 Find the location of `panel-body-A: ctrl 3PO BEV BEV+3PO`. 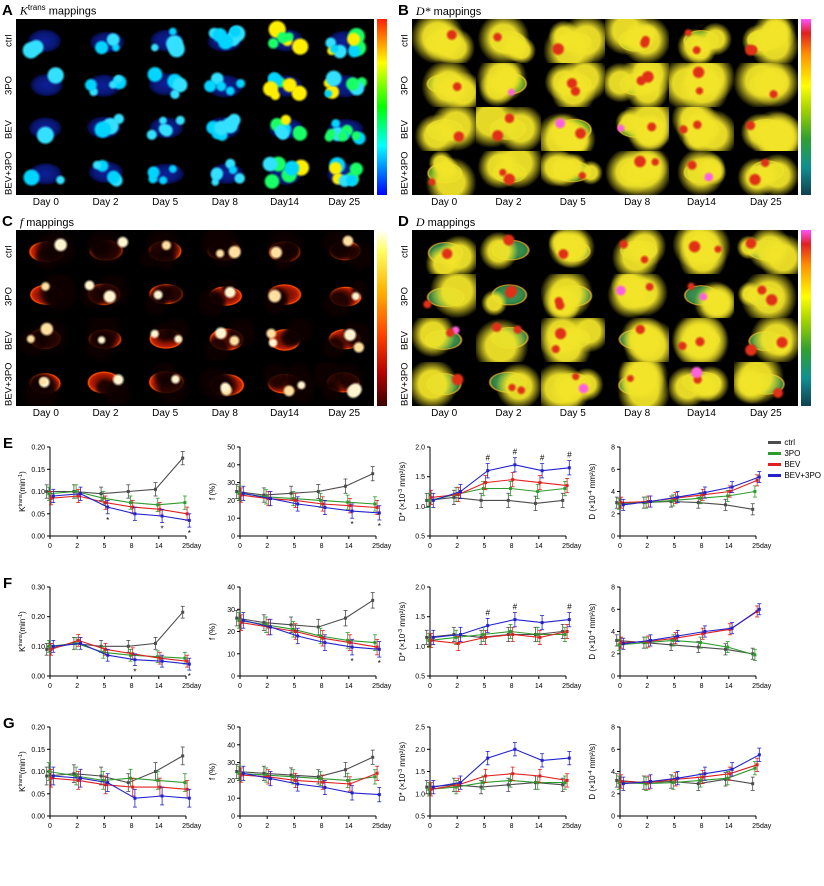

panel-body-A: ctrl 3PO BEV BEV+3PO is located at coordinates (199, 107).